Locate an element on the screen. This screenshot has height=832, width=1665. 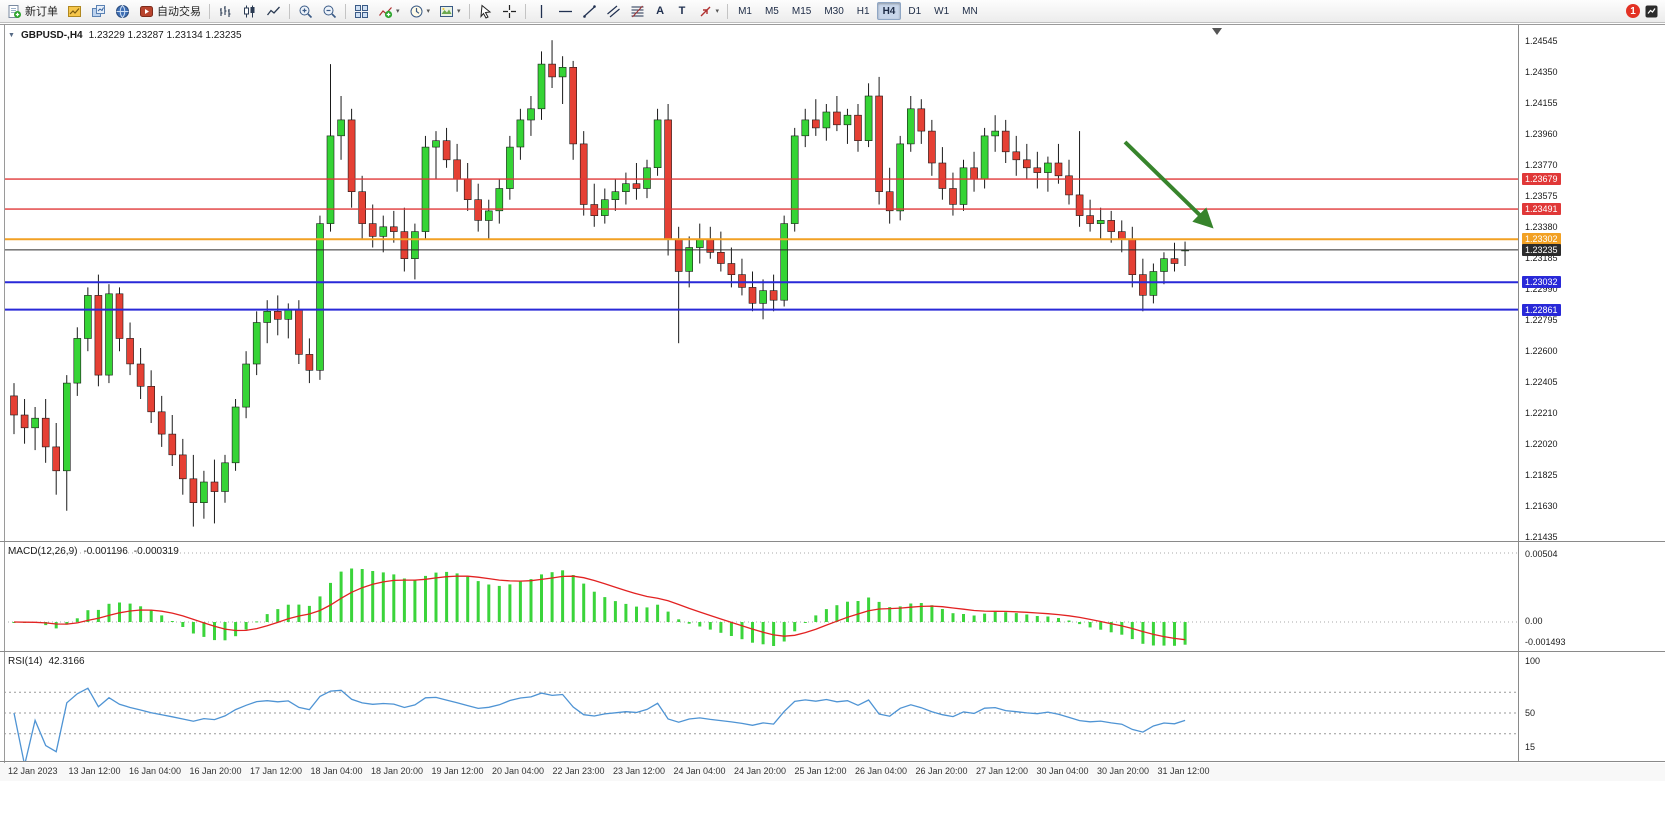
indicators-icon is located at coordinates (386, 12).